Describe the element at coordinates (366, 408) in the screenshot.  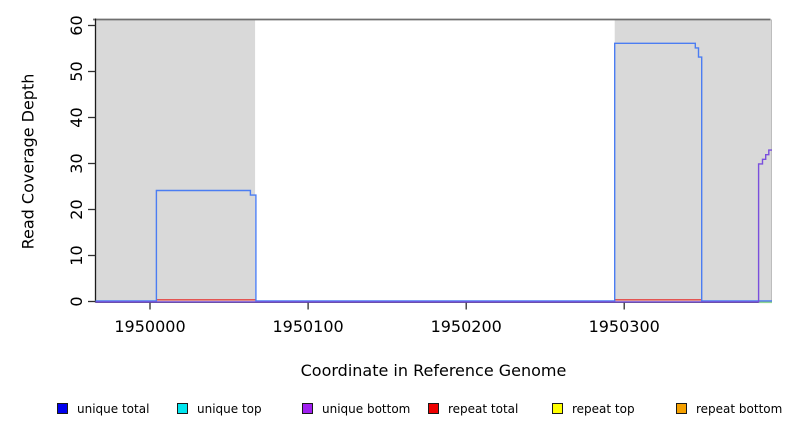
I see `legend-label: unique bottom` at that location.